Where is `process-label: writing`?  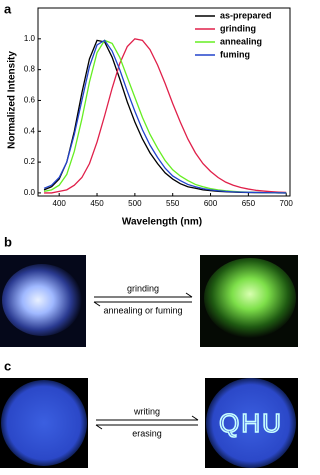 process-label: writing is located at coordinates (146, 411).